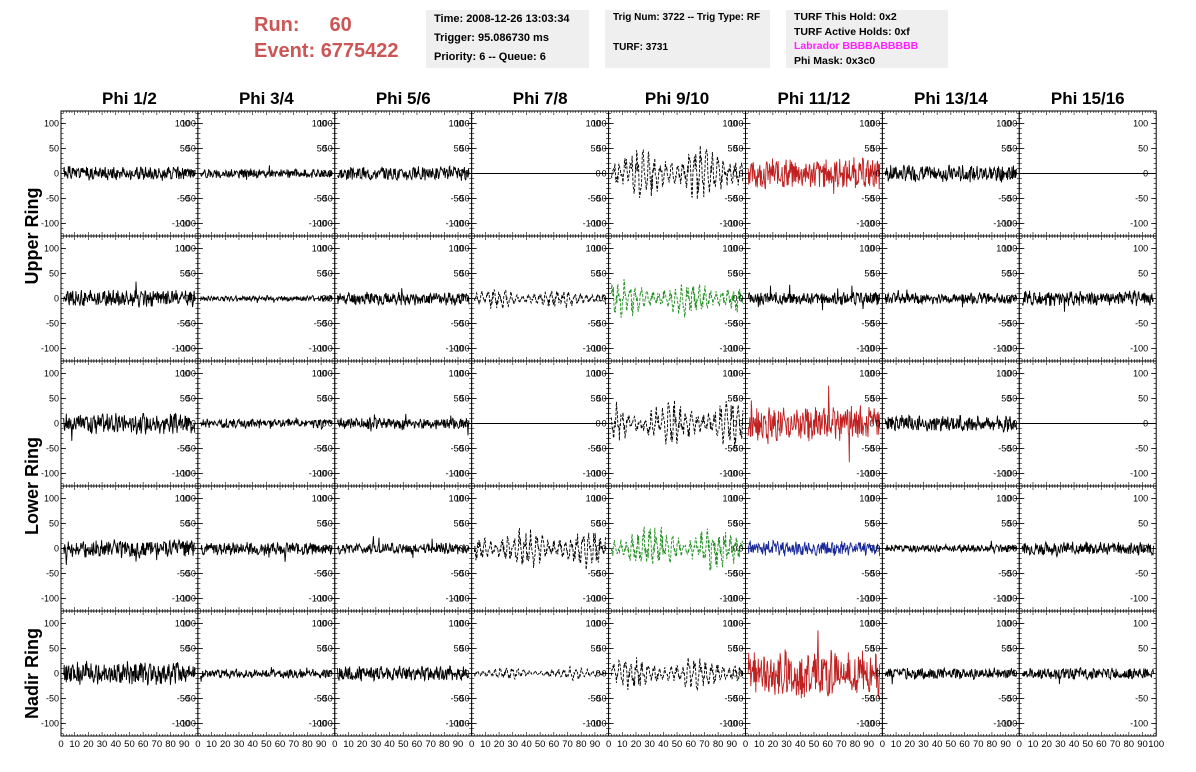 The width and height of the screenshot is (1196, 772). Describe the element at coordinates (687, 17) in the screenshot. I see `trig-num-text: Trig Num: 3722 -- Trig Type: RF` at that location.